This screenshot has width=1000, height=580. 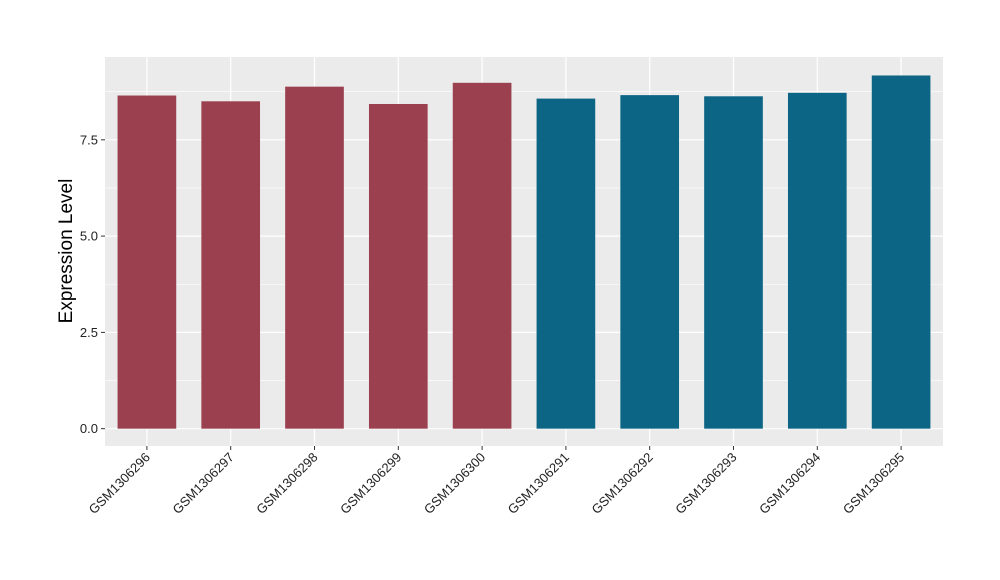 What do you see at coordinates (89, 428) in the screenshot?
I see `y-tick-label: 0.0` at bounding box center [89, 428].